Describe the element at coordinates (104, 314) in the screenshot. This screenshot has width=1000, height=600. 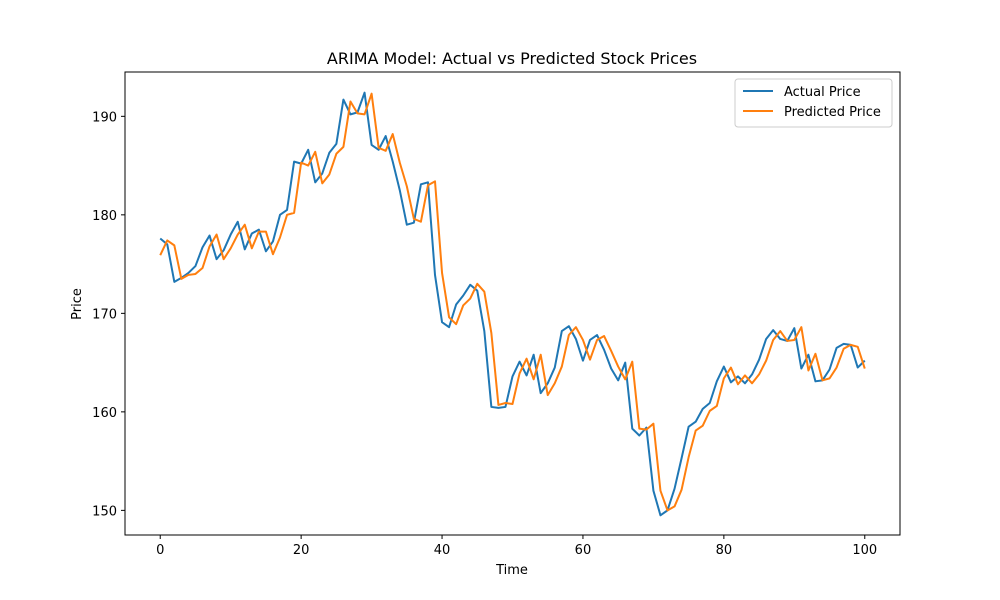
I see `y-tick-label: 170` at that location.